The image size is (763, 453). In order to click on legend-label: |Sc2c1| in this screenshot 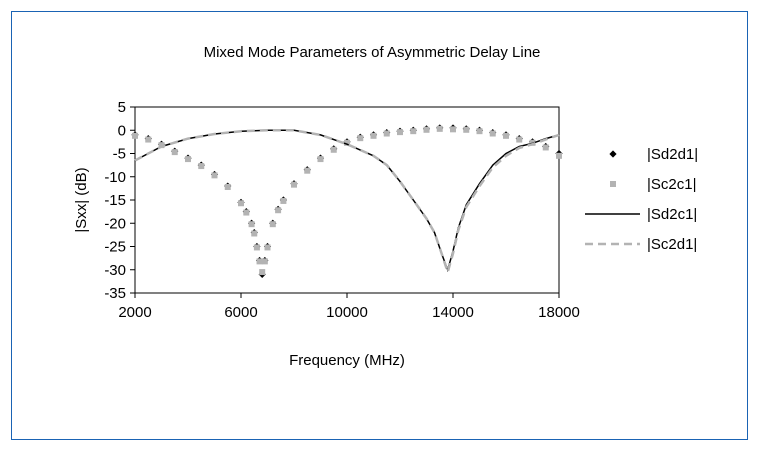, I will do `click(671, 184)`.